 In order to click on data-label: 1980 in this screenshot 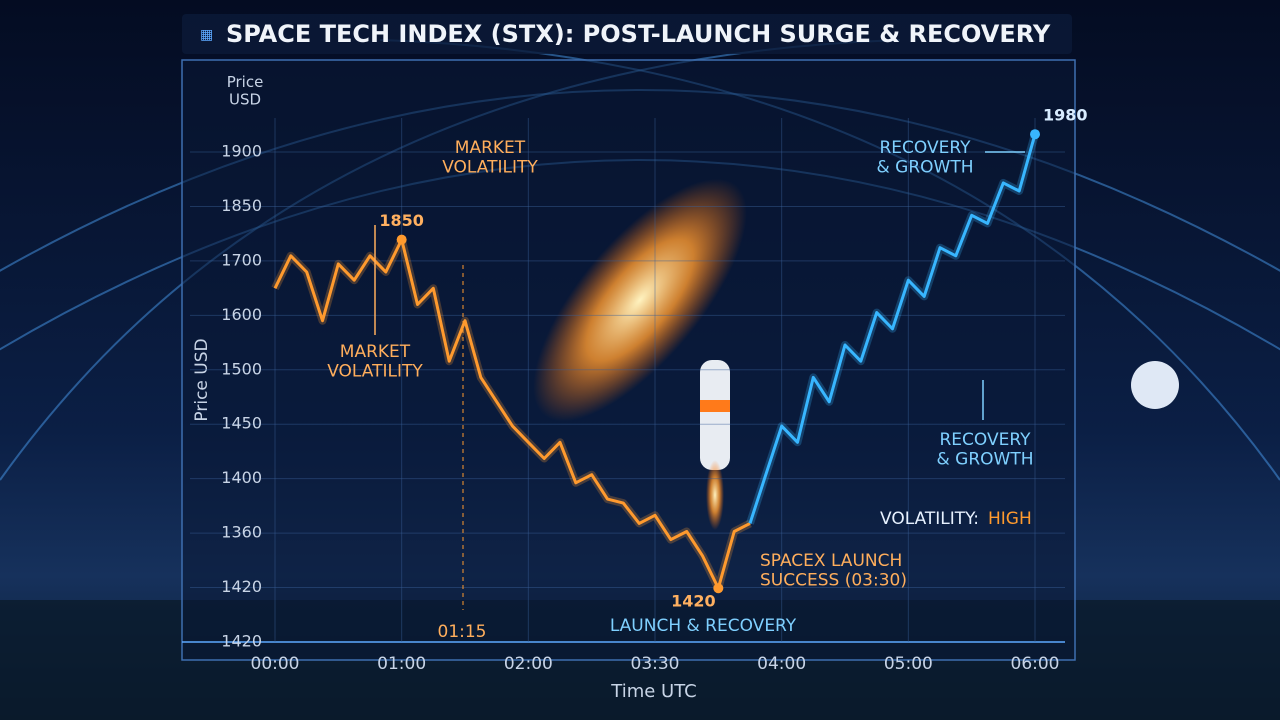, I will do `click(1065, 115)`.